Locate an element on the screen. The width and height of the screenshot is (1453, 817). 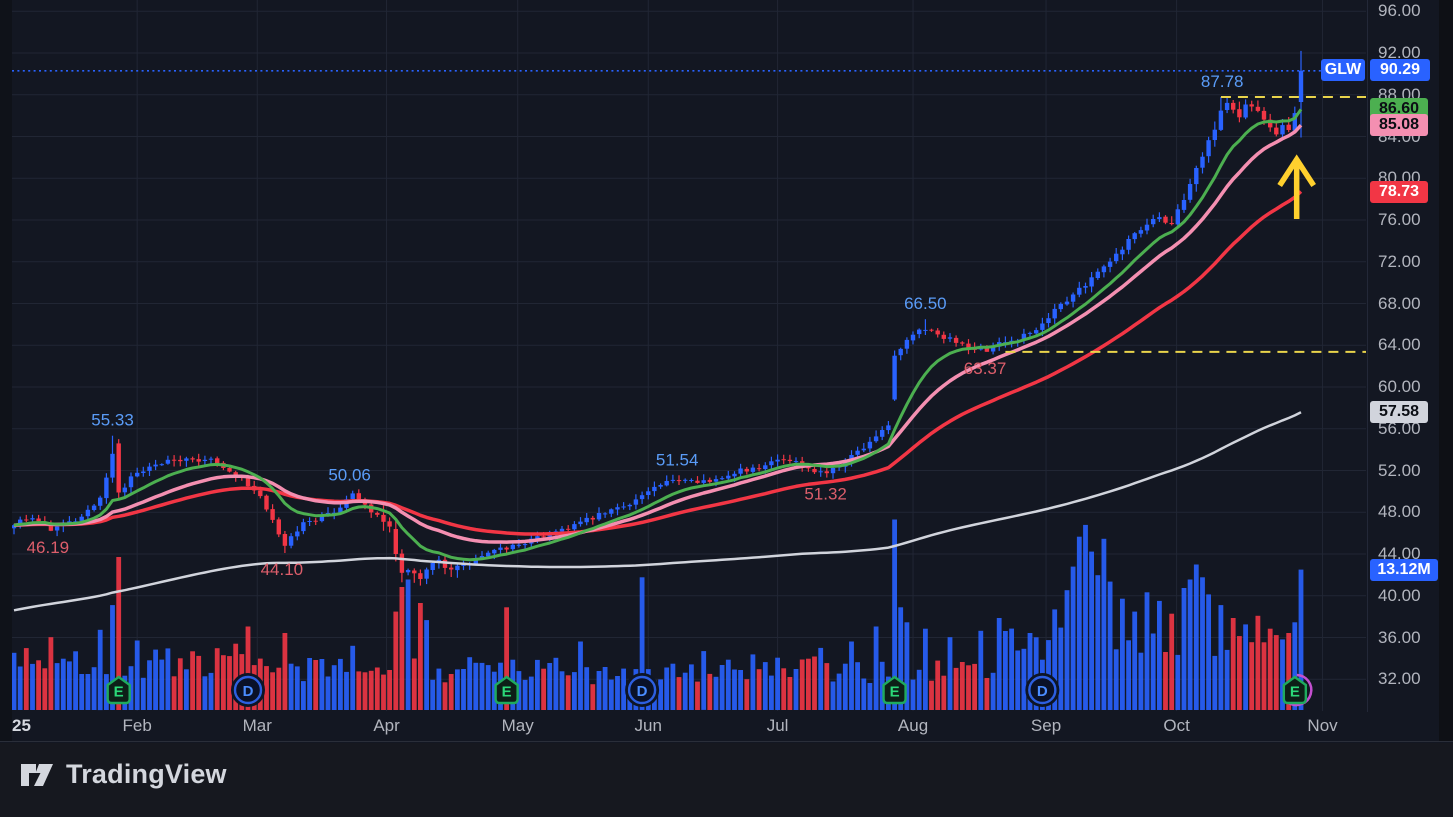
price-axis-tick: 52.00 is located at coordinates (1399, 470).